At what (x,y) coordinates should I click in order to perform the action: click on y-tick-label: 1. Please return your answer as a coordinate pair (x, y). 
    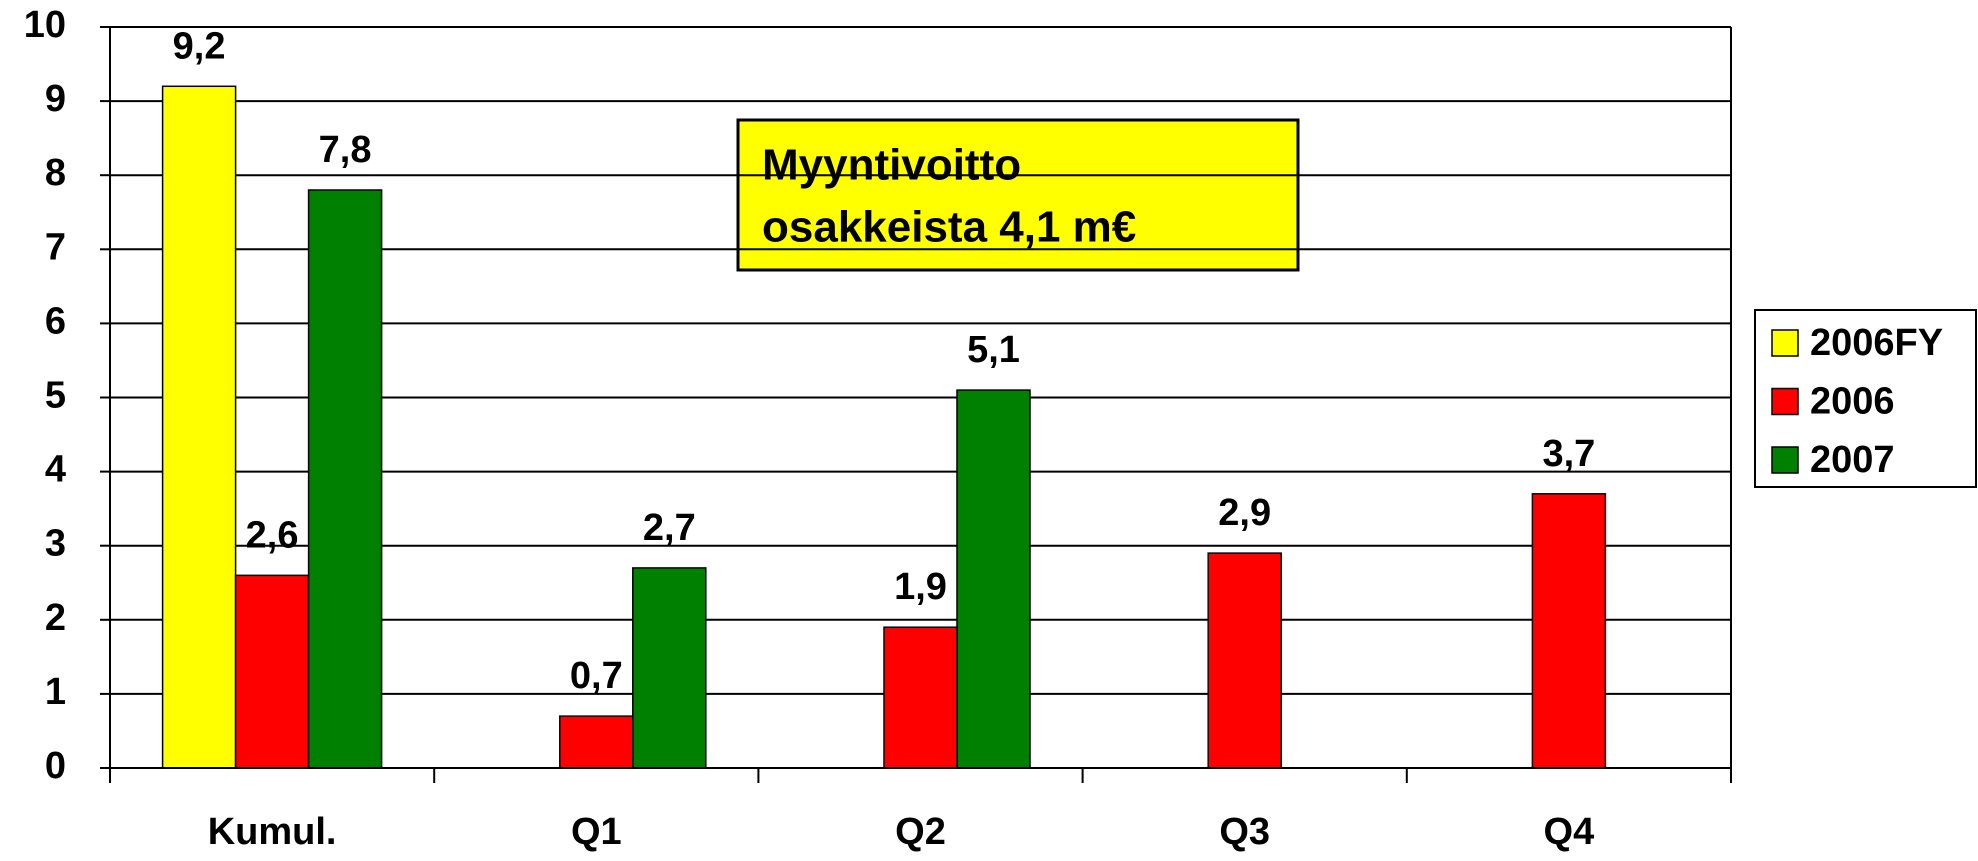
    Looking at the image, I should click on (55, 692).